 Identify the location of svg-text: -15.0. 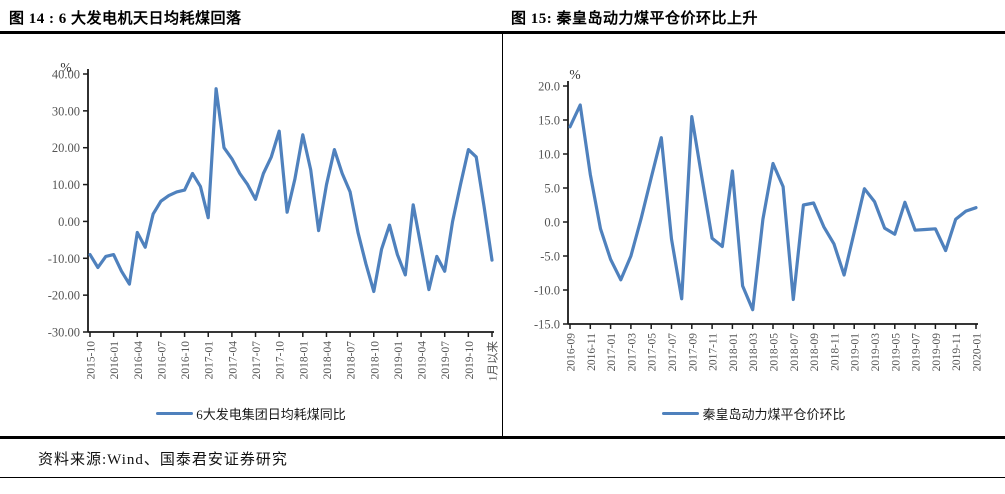
(547, 325).